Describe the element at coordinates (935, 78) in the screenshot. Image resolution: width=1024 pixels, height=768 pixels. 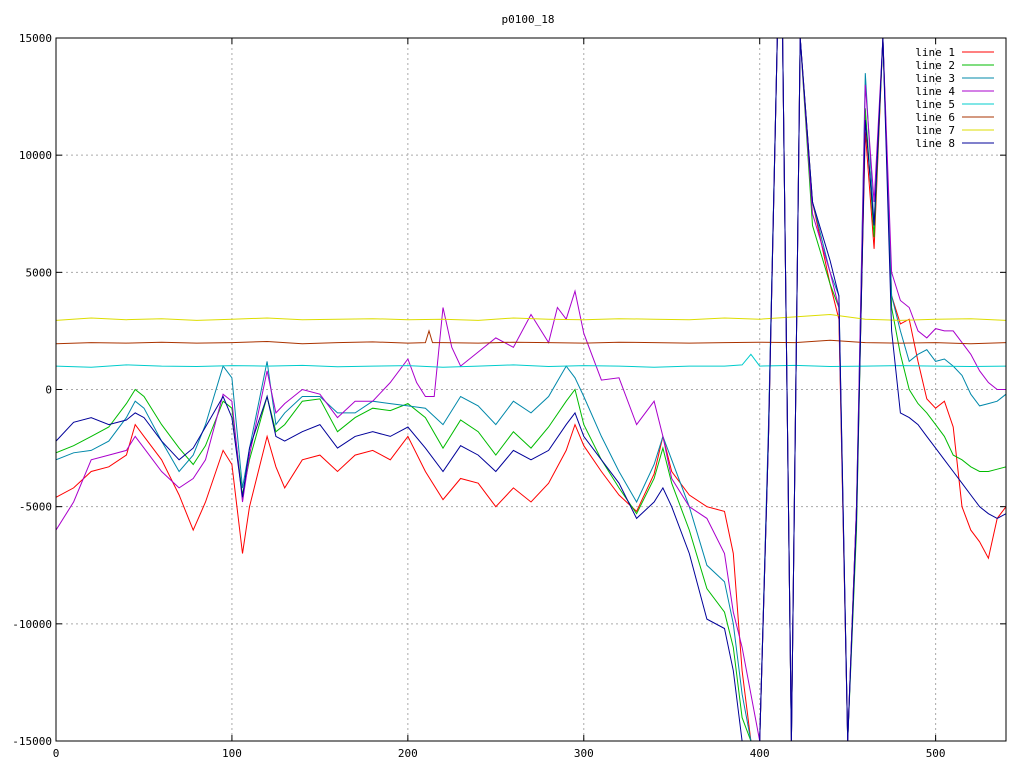
I see `legend-label-3: line 3` at that location.